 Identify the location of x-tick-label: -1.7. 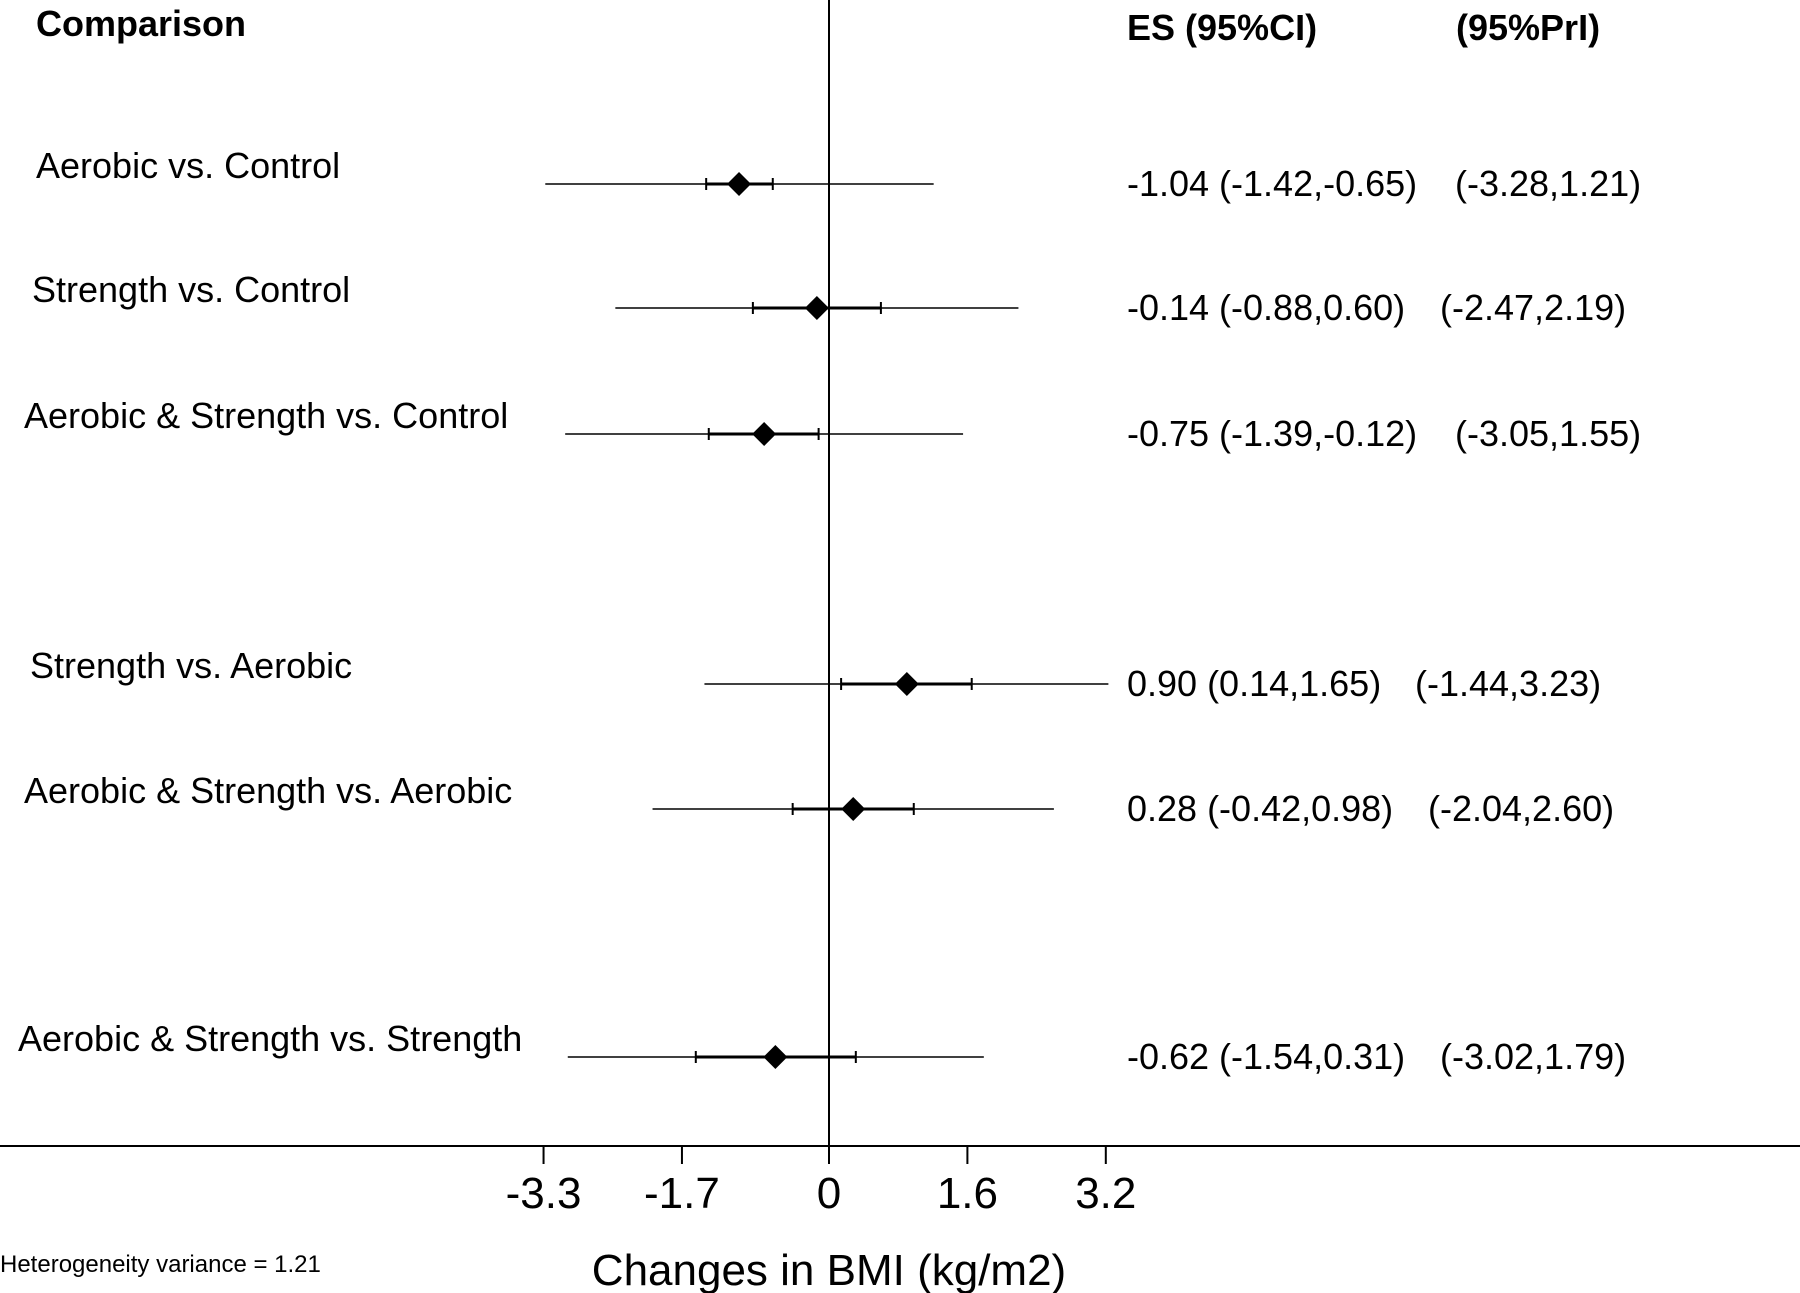
(682, 1193).